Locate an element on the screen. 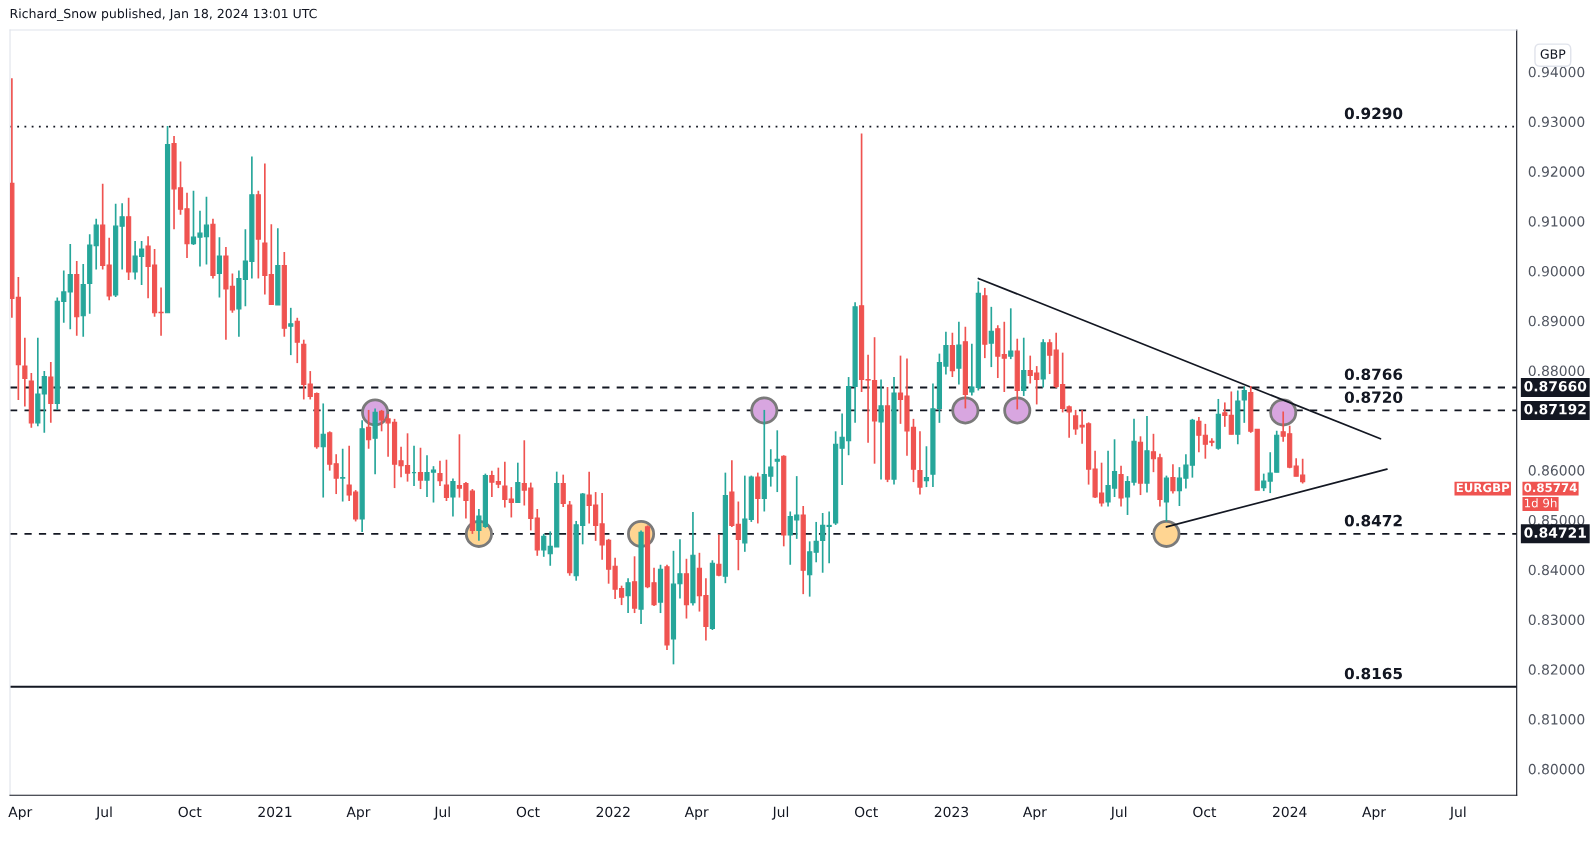  annotation: EURGBP is located at coordinates (1483, 488).